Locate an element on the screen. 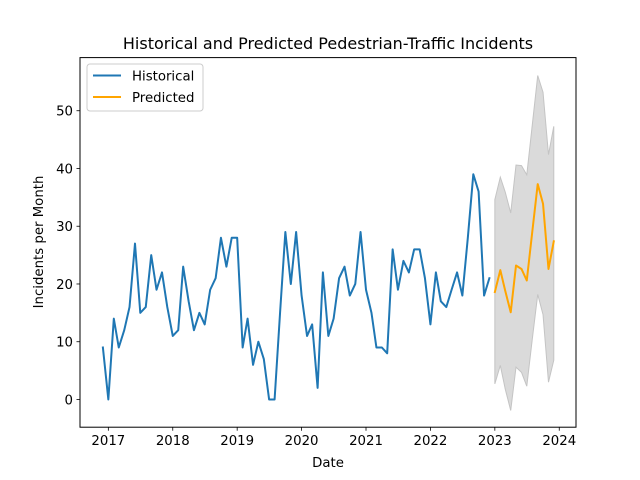  x-tick-label: 2017 is located at coordinates (108, 441).